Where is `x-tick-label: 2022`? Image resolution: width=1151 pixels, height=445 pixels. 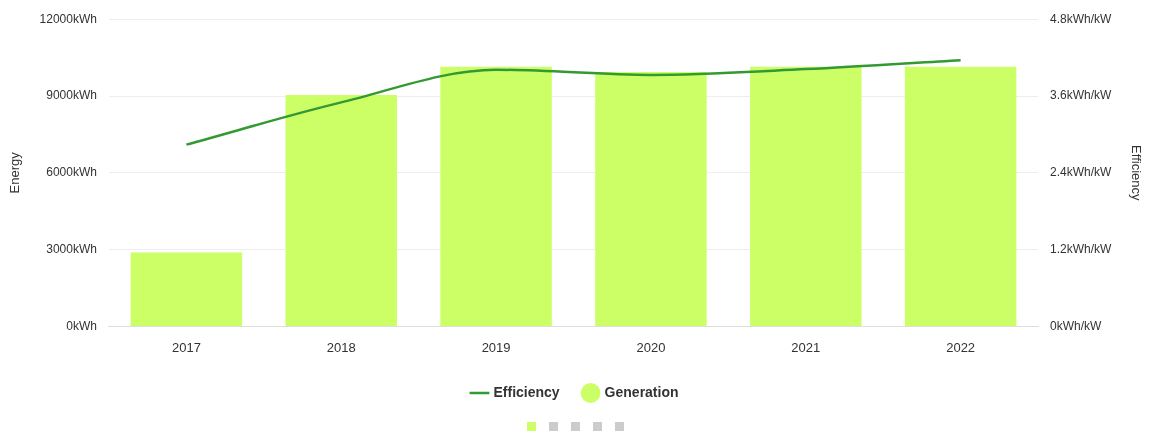
x-tick-label: 2022 is located at coordinates (961, 347).